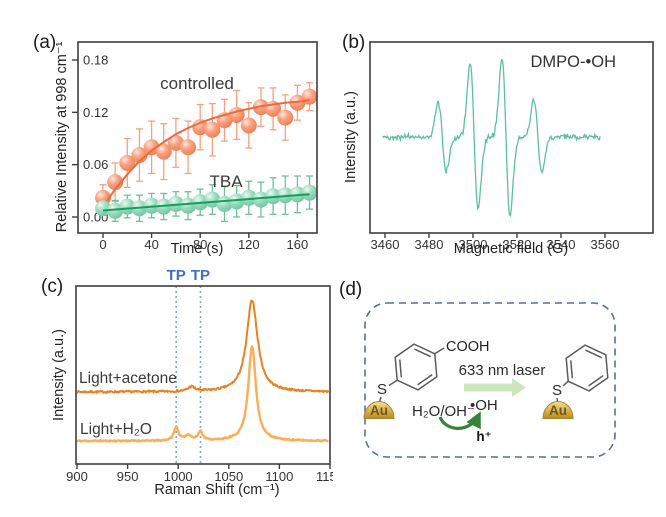  I want to click on b-x-axis-title: Magnetic field (G), so click(511, 249).